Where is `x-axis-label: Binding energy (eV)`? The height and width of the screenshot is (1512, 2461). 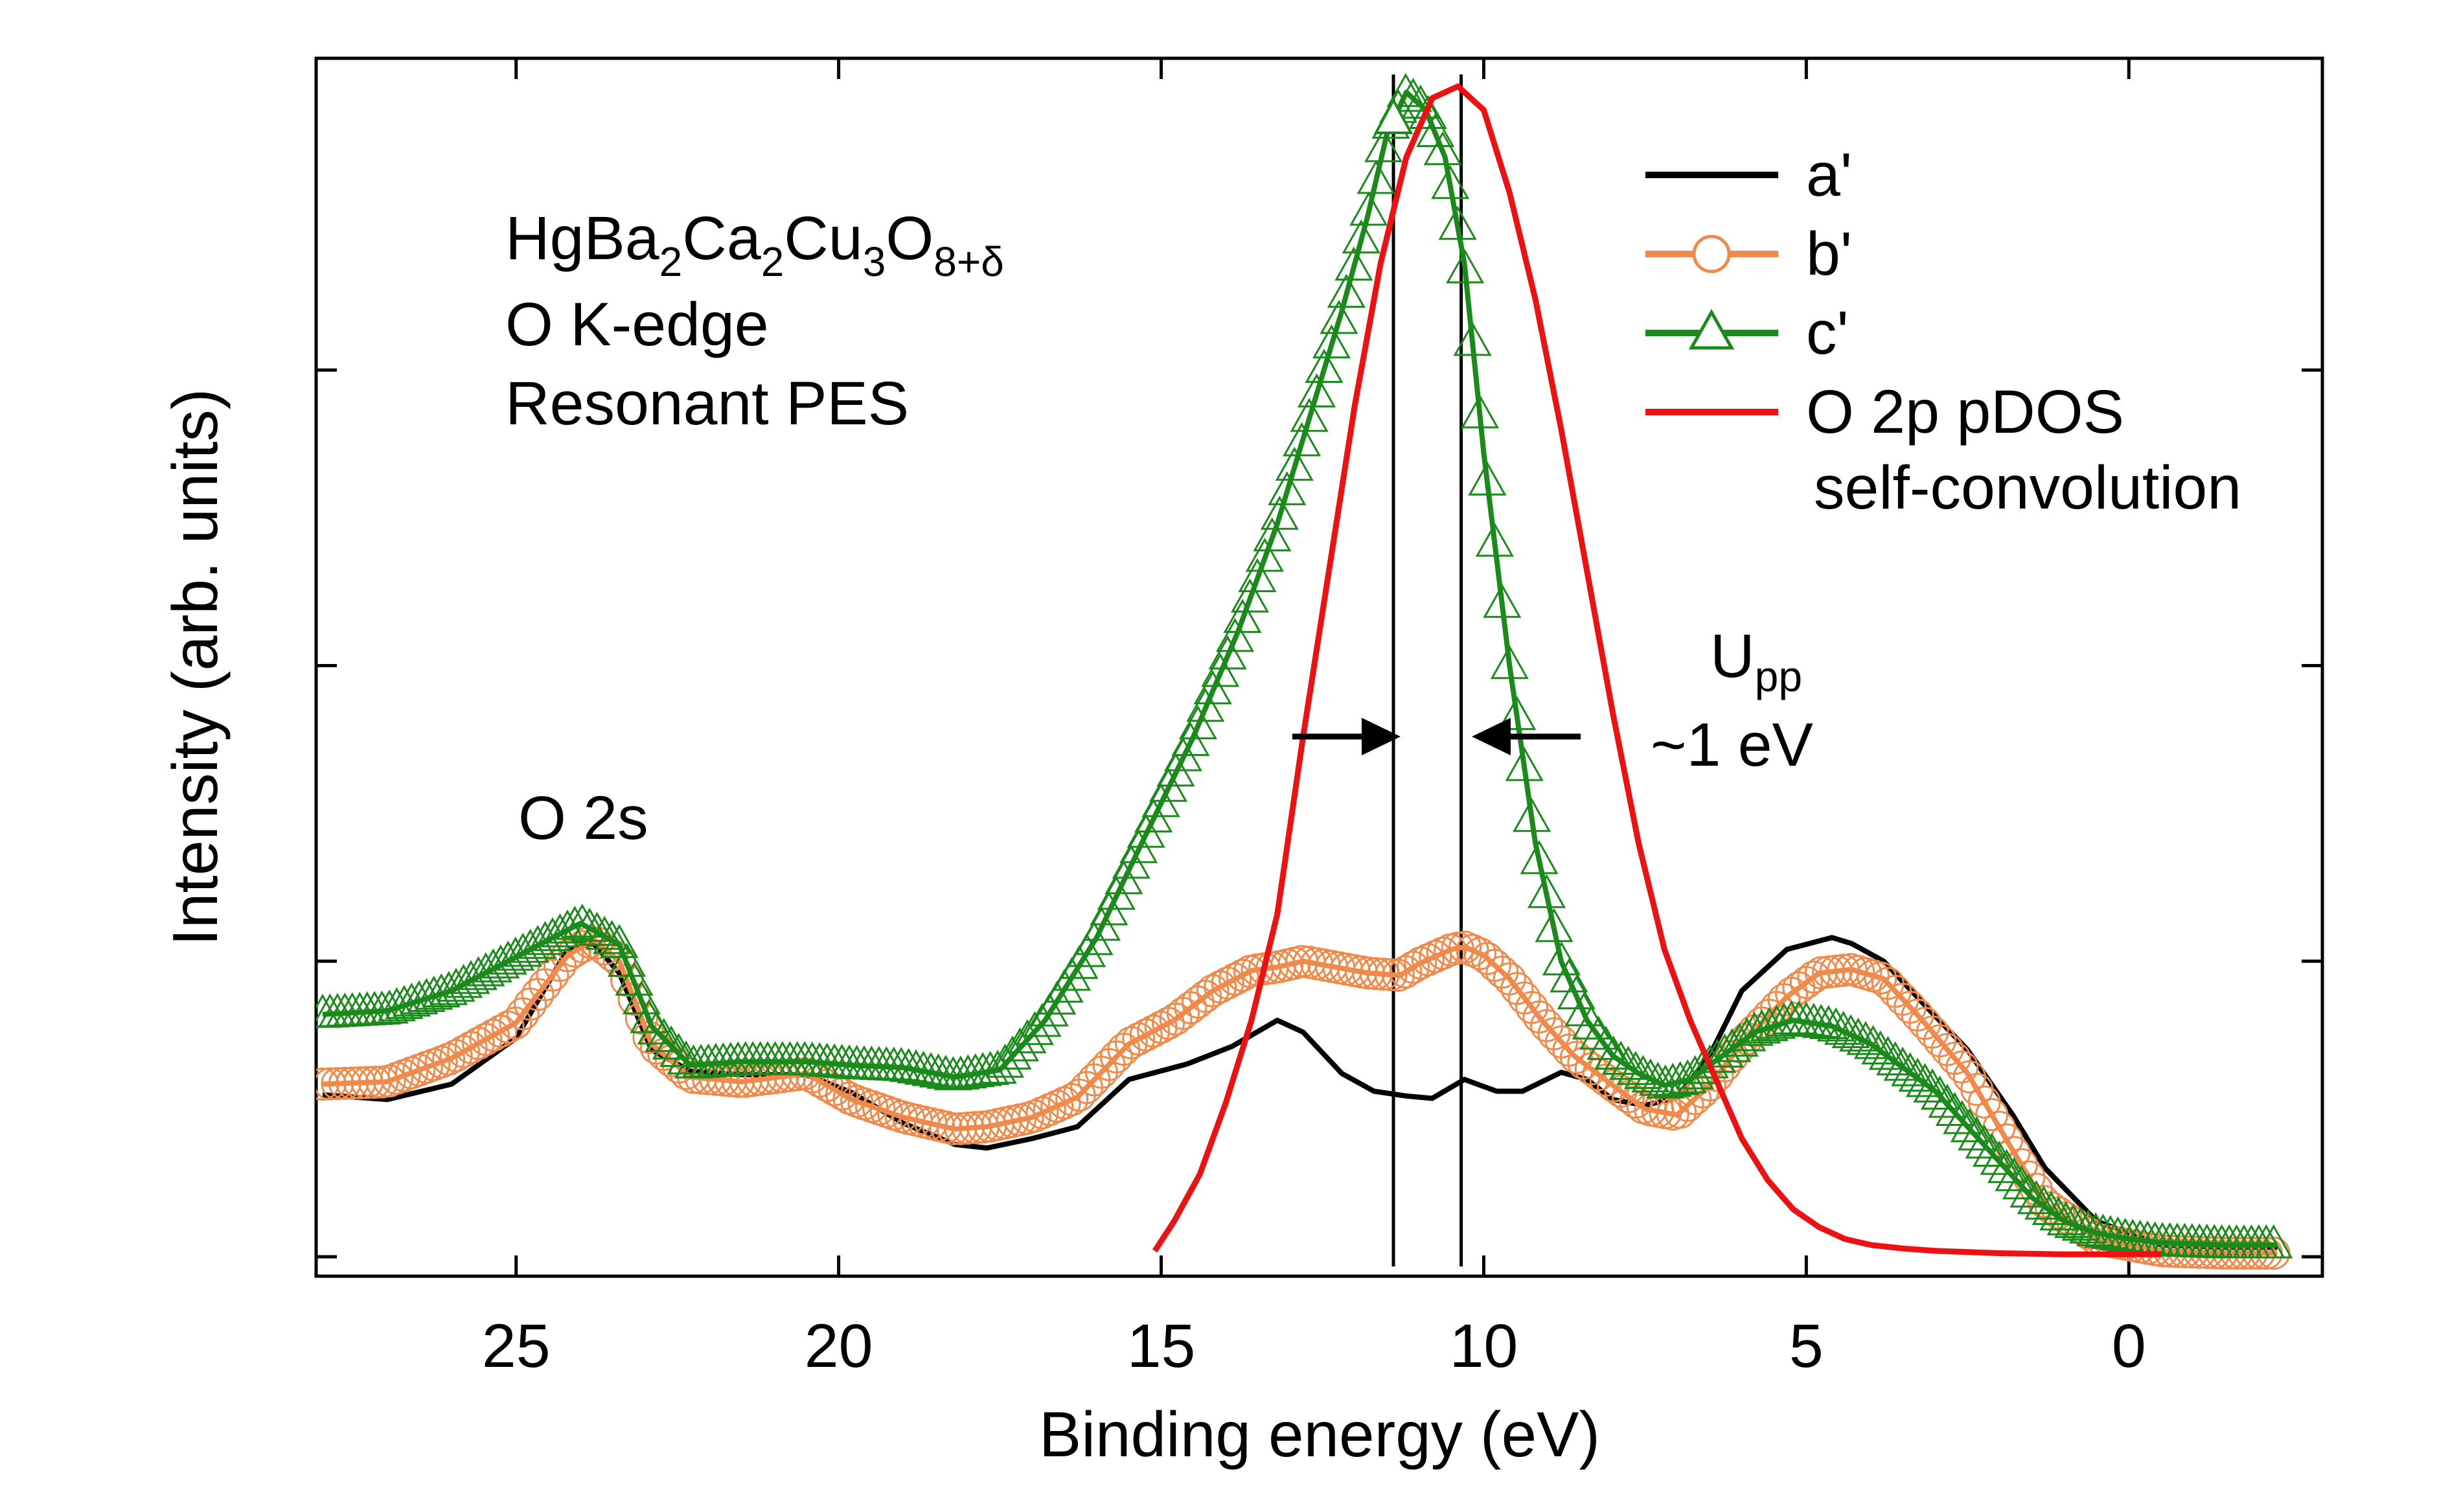
x-axis-label: Binding energy (eV) is located at coordinates (1319, 1434).